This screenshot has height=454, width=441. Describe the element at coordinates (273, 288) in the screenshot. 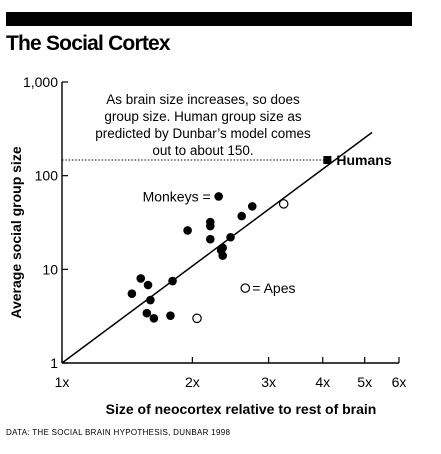

I see `apes-legend-label: = Apes` at that location.